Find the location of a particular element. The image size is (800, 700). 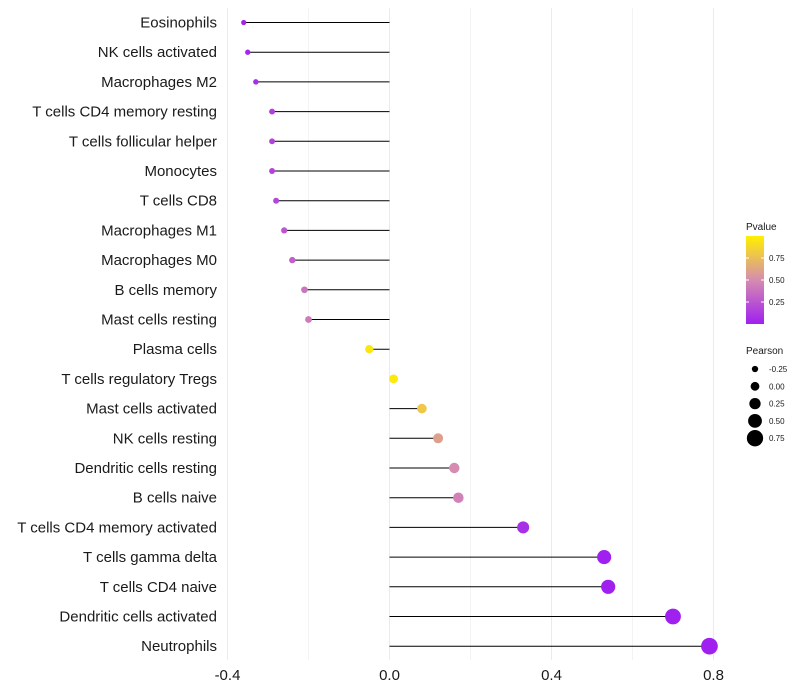

color-legend-title: Pvalue is located at coordinates (761, 227).